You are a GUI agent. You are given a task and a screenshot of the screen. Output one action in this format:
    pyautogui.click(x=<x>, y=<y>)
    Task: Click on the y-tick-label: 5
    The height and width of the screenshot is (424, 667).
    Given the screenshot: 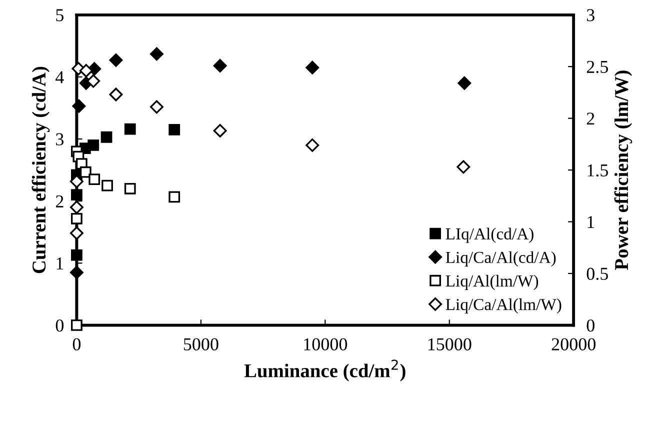 What is the action you would take?
    pyautogui.click(x=60, y=15)
    